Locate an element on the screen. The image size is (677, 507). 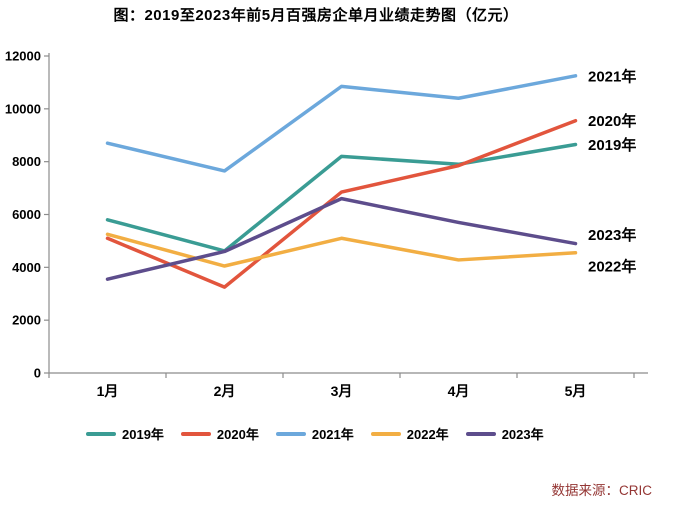
series-line-2021 is located at coordinates (341, 123).